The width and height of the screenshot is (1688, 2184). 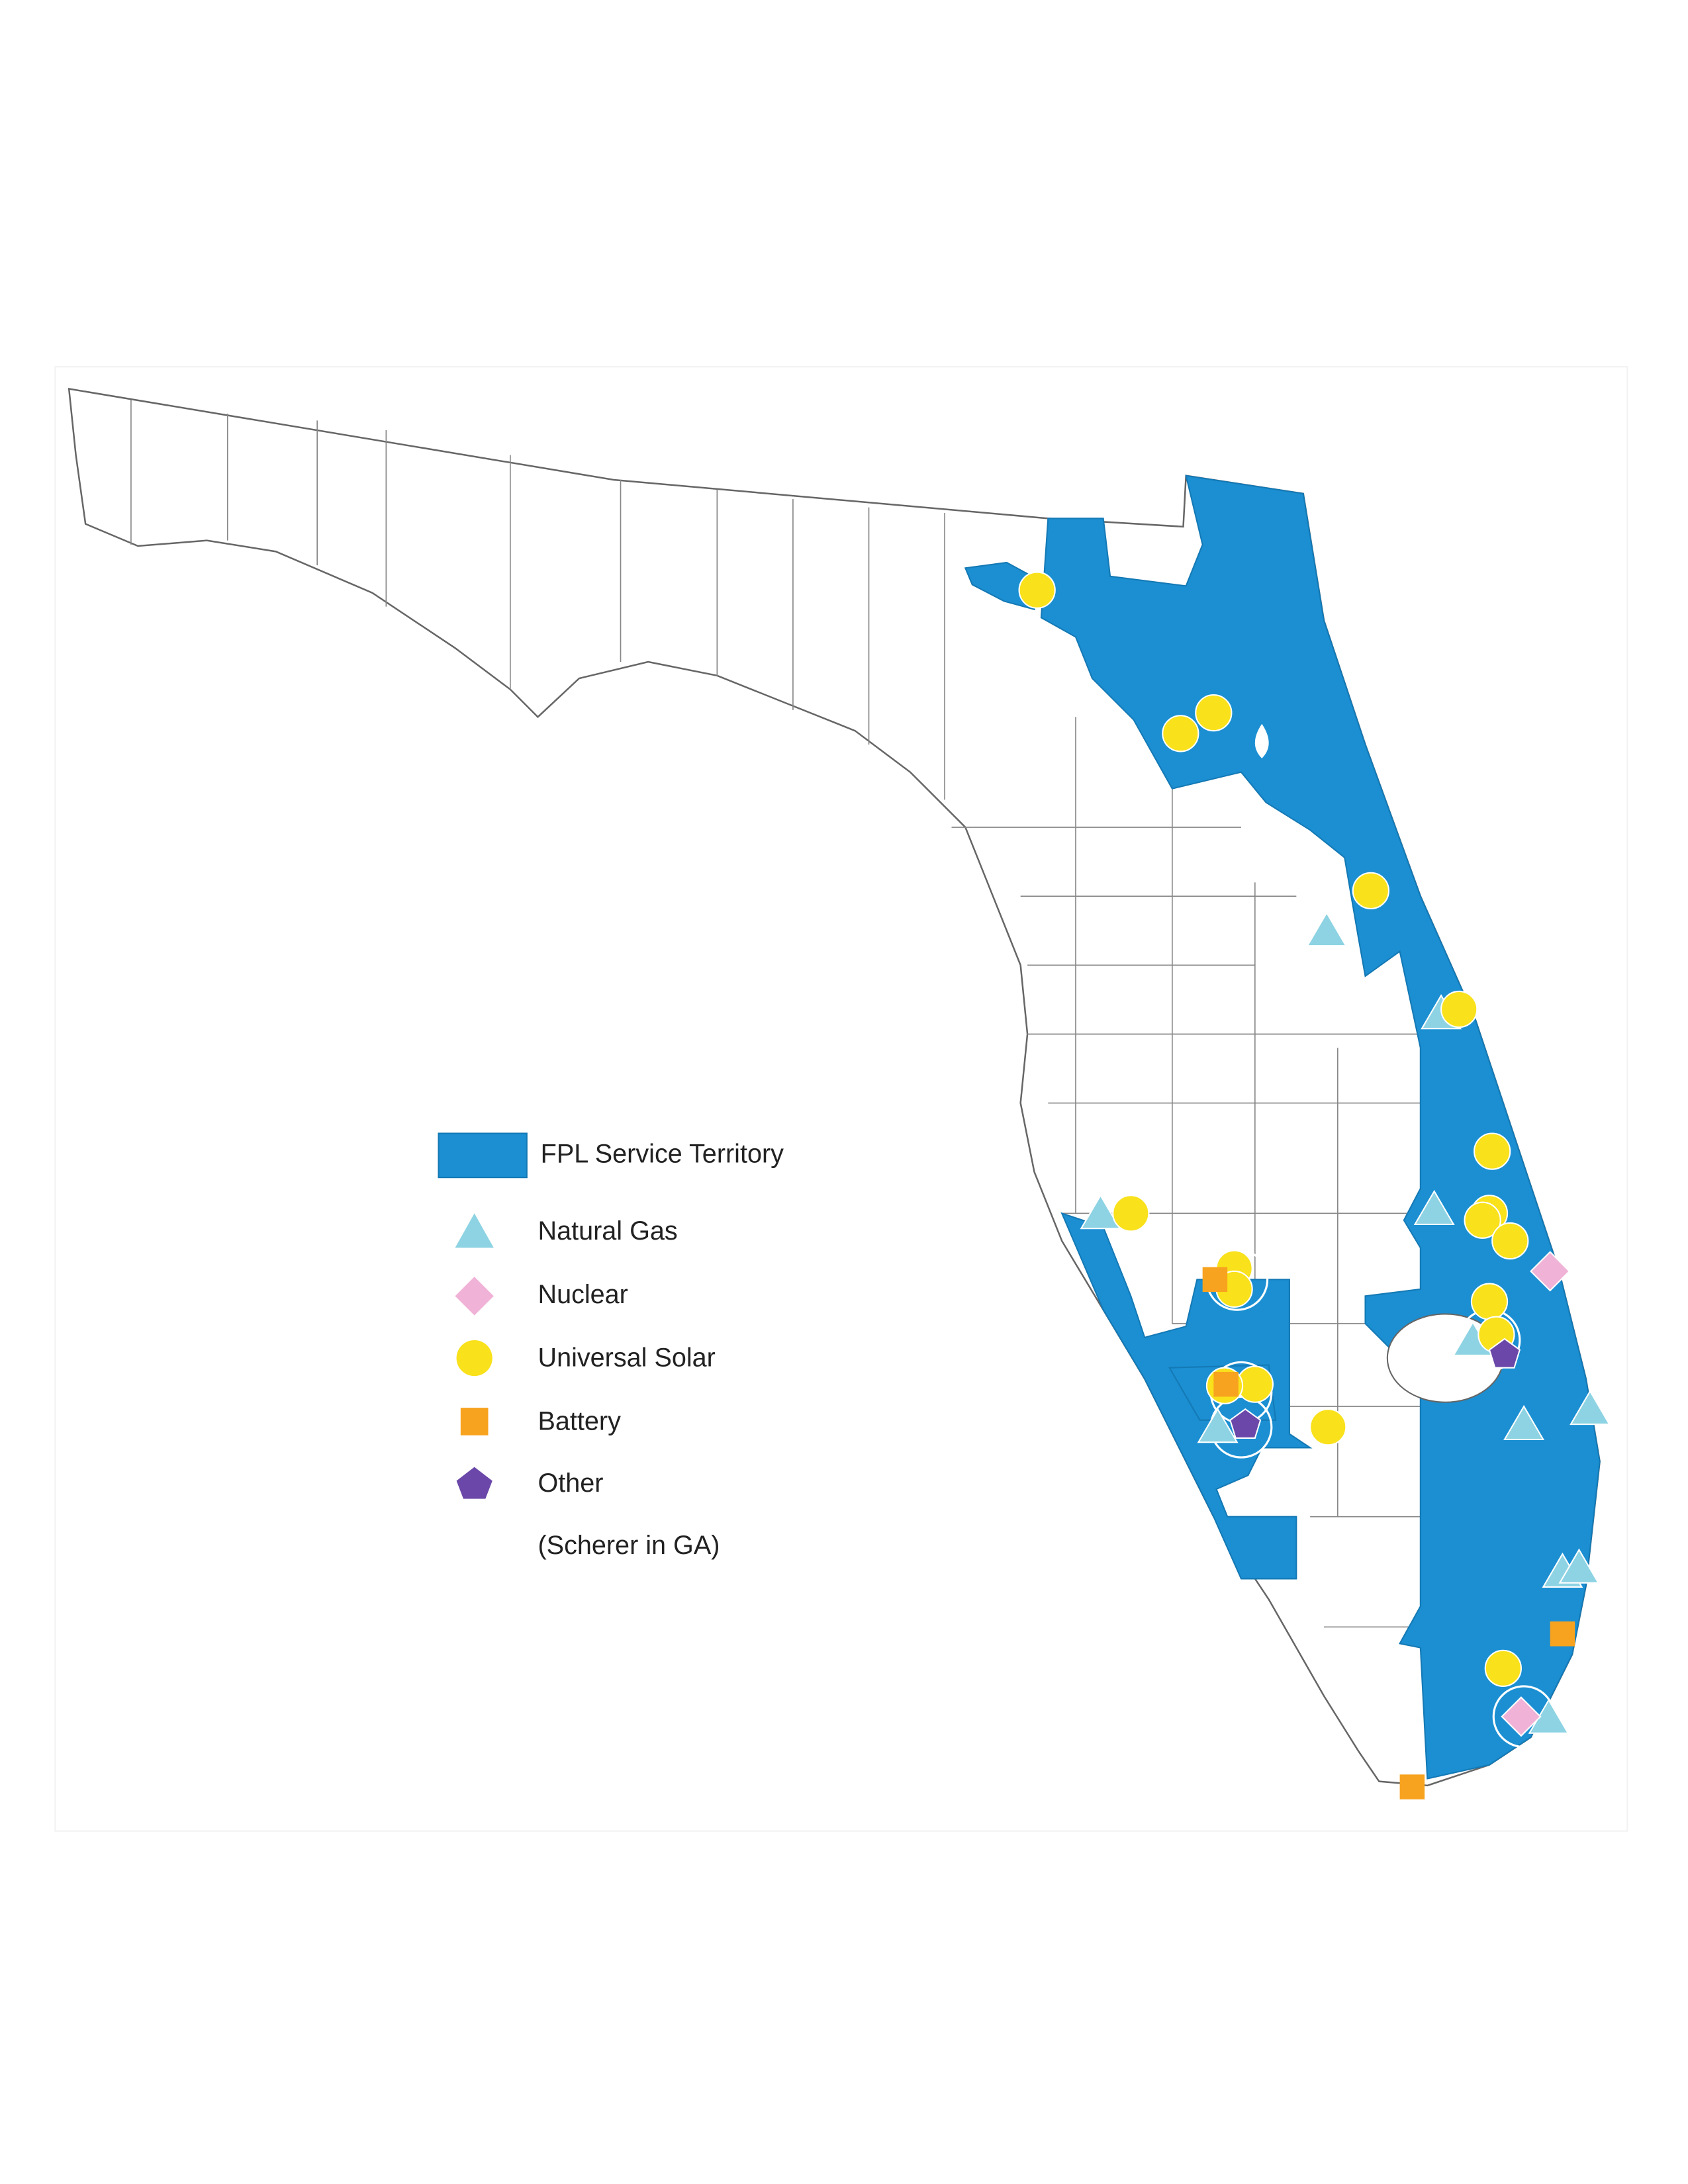 I want to click on legend-label: Other, so click(x=571, y=1484).